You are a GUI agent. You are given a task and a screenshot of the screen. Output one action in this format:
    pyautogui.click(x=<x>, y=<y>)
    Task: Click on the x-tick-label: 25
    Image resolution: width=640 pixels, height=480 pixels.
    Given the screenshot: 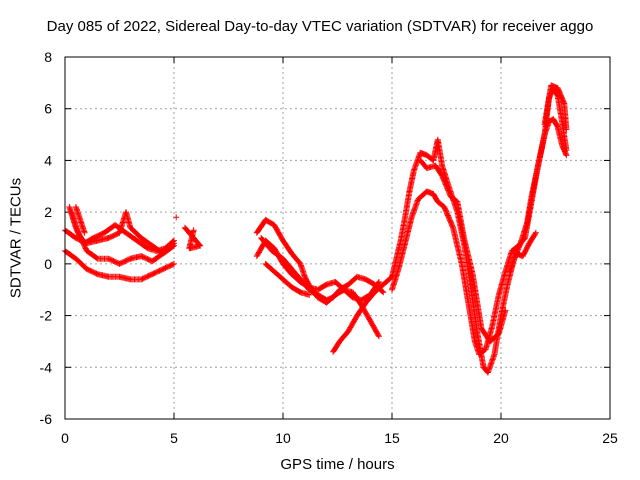 What is the action you would take?
    pyautogui.click(x=610, y=438)
    